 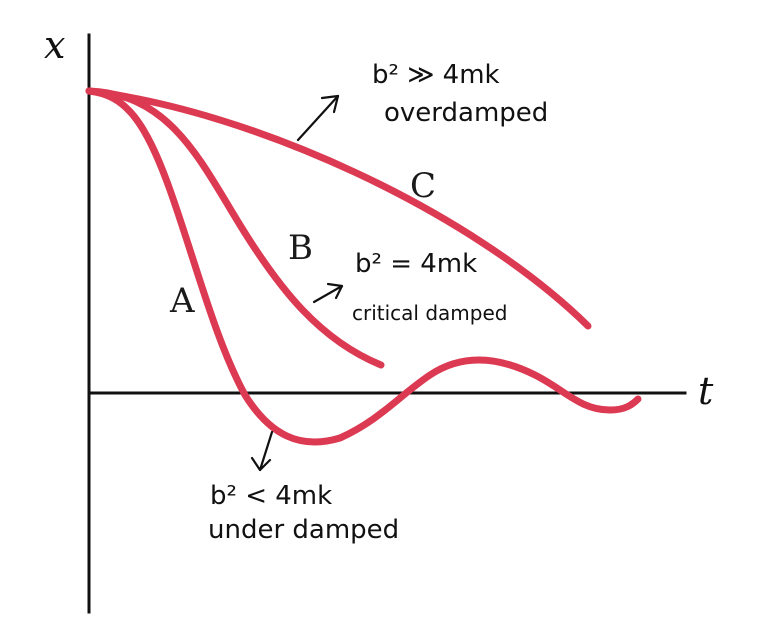 I want to click on critical-label: critical damped, so click(x=429, y=313).